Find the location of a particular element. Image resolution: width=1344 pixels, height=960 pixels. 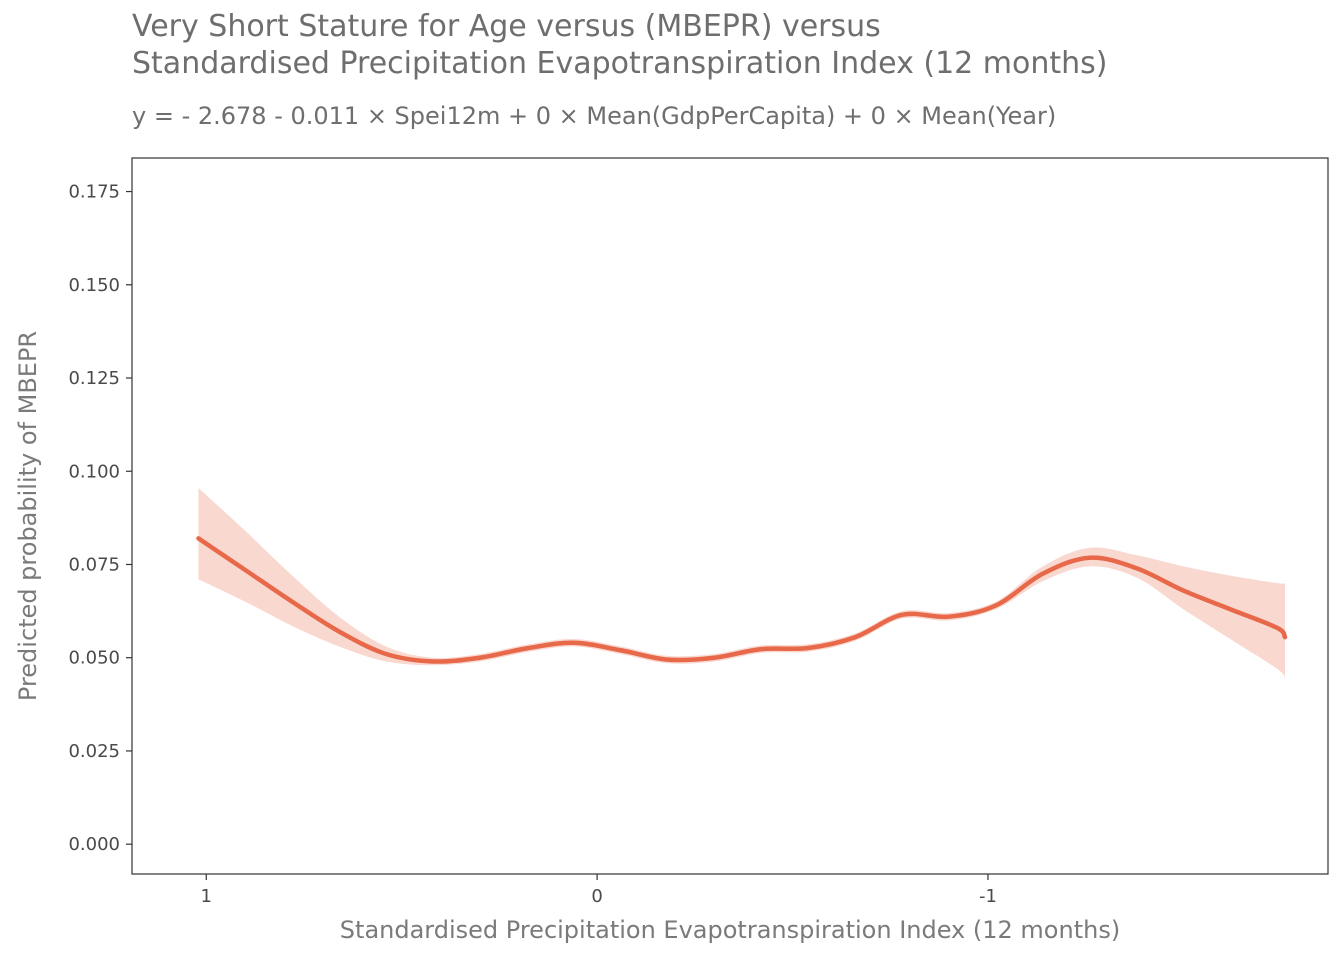

trend-line-layer is located at coordinates (742, 600).